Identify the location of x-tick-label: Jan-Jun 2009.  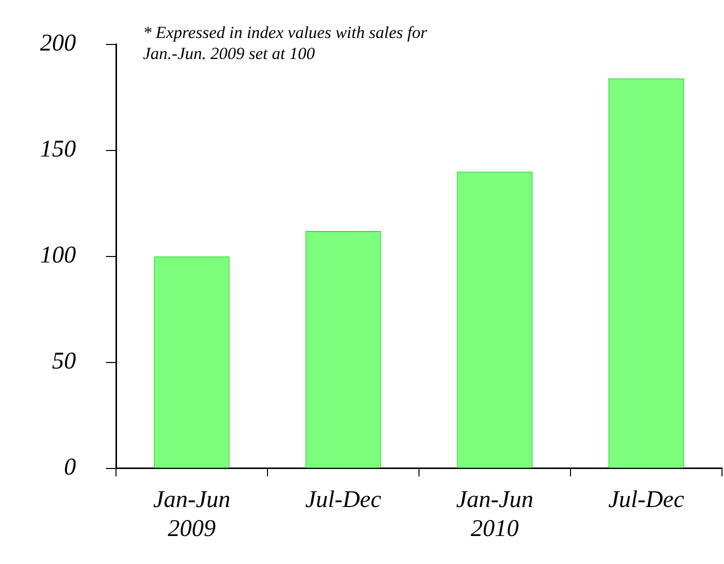
(191, 514).